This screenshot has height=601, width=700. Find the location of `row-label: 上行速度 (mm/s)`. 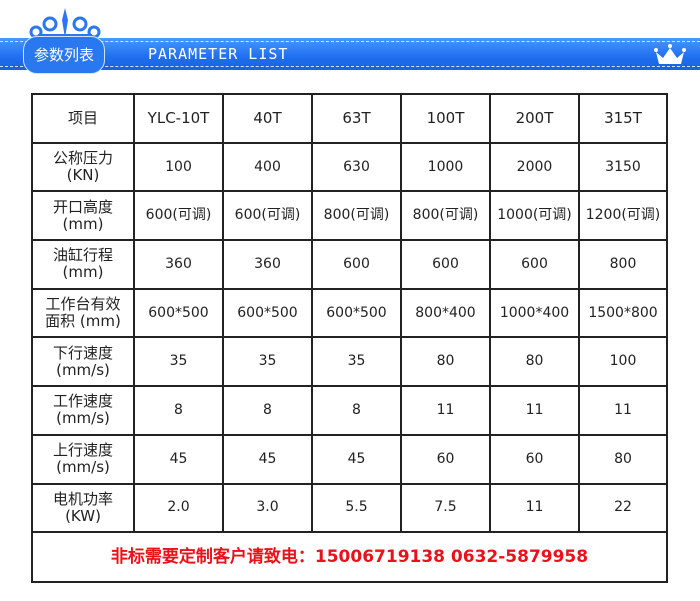

row-label: 上行速度 (mm/s) is located at coordinates (83, 459).